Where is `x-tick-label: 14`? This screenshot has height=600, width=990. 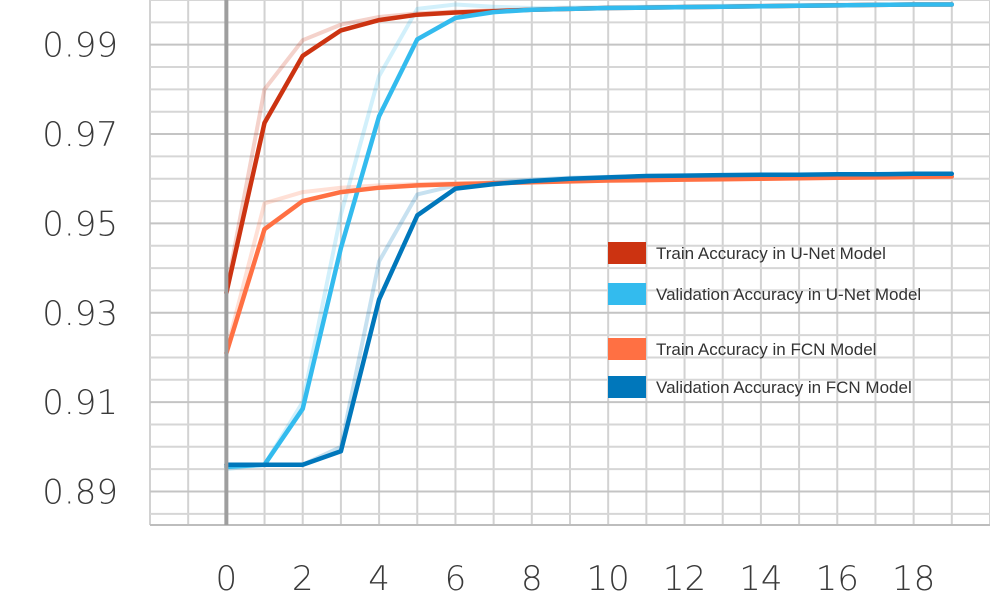 x-tick-label: 14 is located at coordinates (760, 579).